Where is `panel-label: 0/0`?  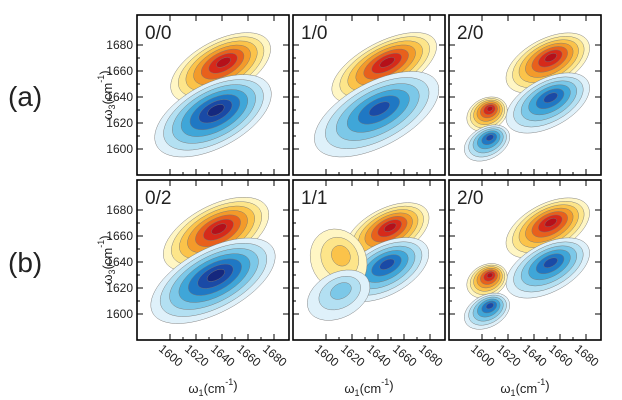 panel-label: 0/0 is located at coordinates (158, 33).